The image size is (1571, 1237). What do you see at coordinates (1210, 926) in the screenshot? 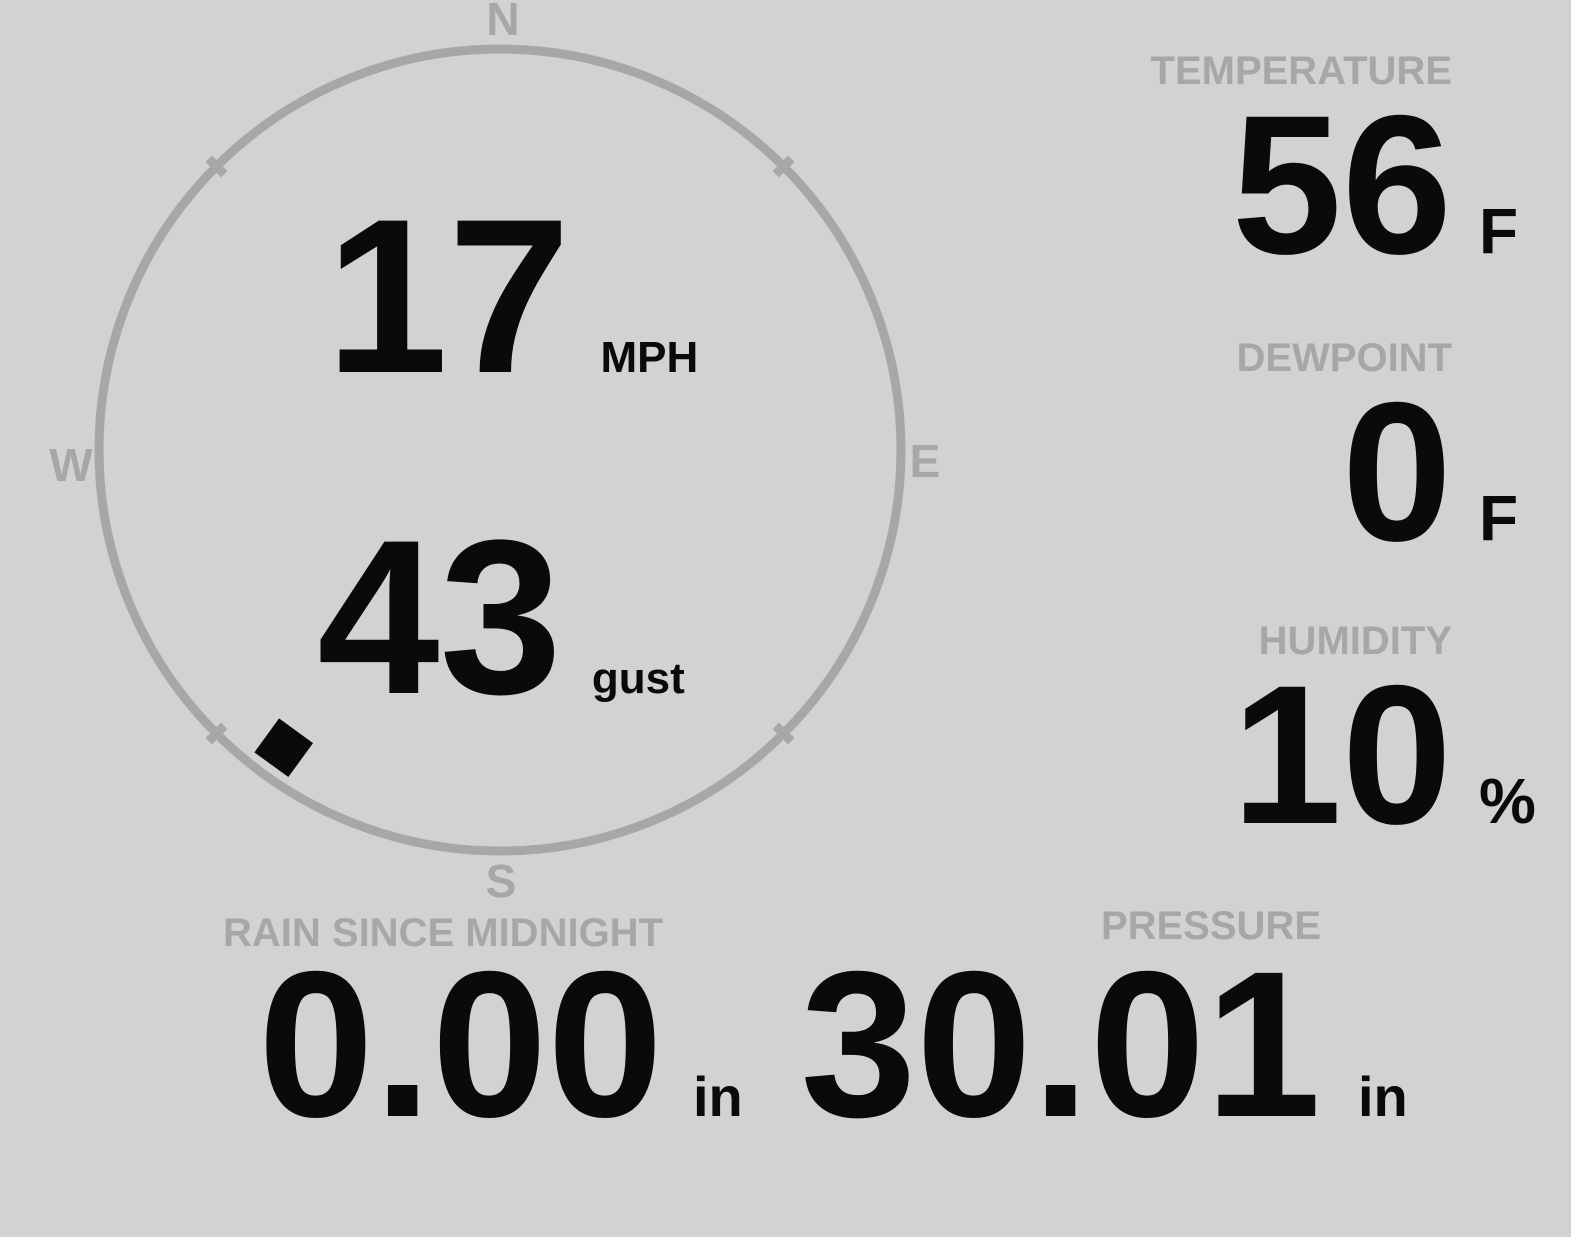
I see `pressure-label: PRESSURE` at bounding box center [1210, 926].